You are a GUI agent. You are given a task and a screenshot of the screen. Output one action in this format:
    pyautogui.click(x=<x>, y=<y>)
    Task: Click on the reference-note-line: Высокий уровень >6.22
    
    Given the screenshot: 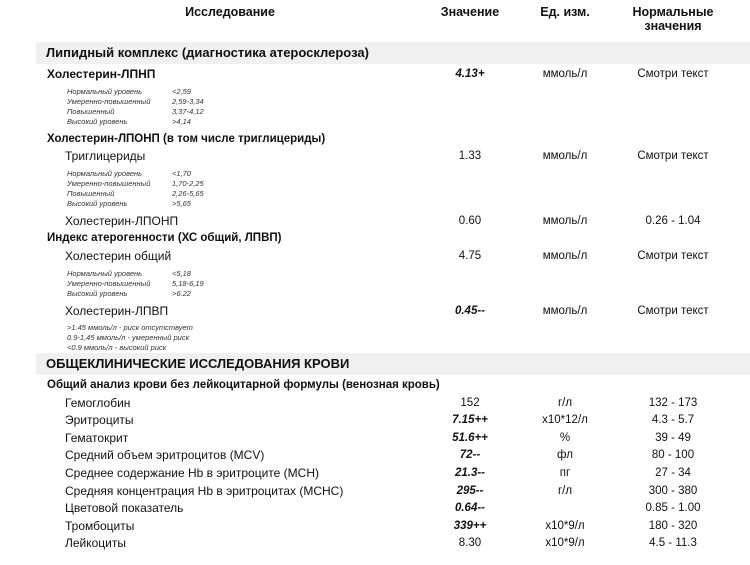 What is the action you would take?
    pyautogui.click(x=408, y=294)
    